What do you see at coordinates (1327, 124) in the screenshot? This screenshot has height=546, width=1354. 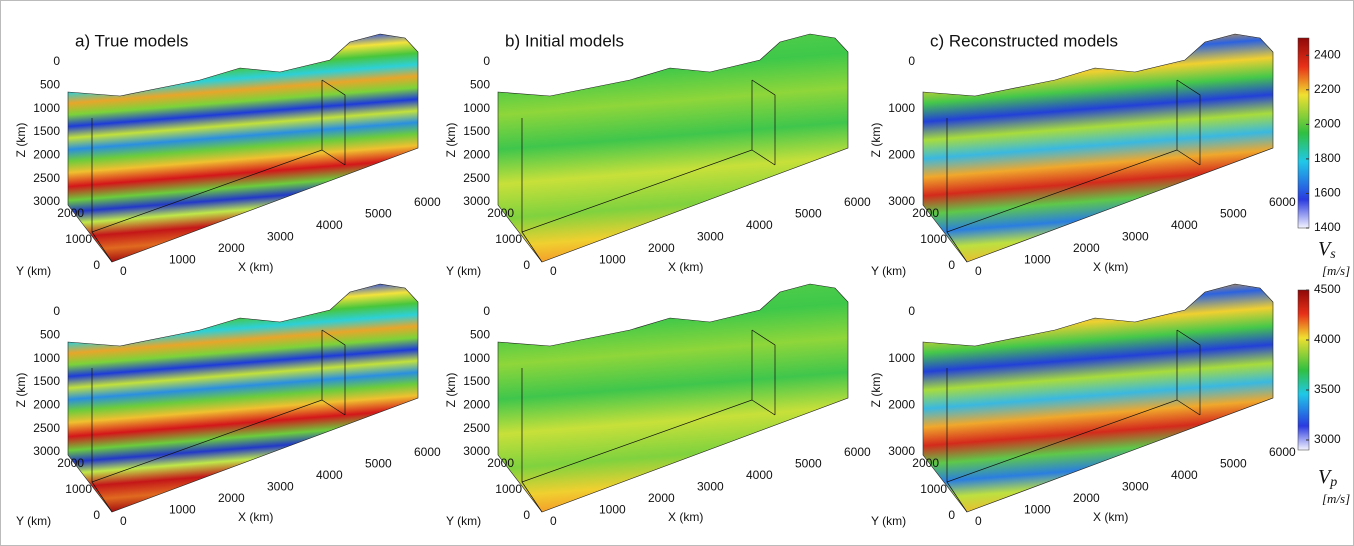 I see `colorbar-tick-label: 2000` at bounding box center [1327, 124].